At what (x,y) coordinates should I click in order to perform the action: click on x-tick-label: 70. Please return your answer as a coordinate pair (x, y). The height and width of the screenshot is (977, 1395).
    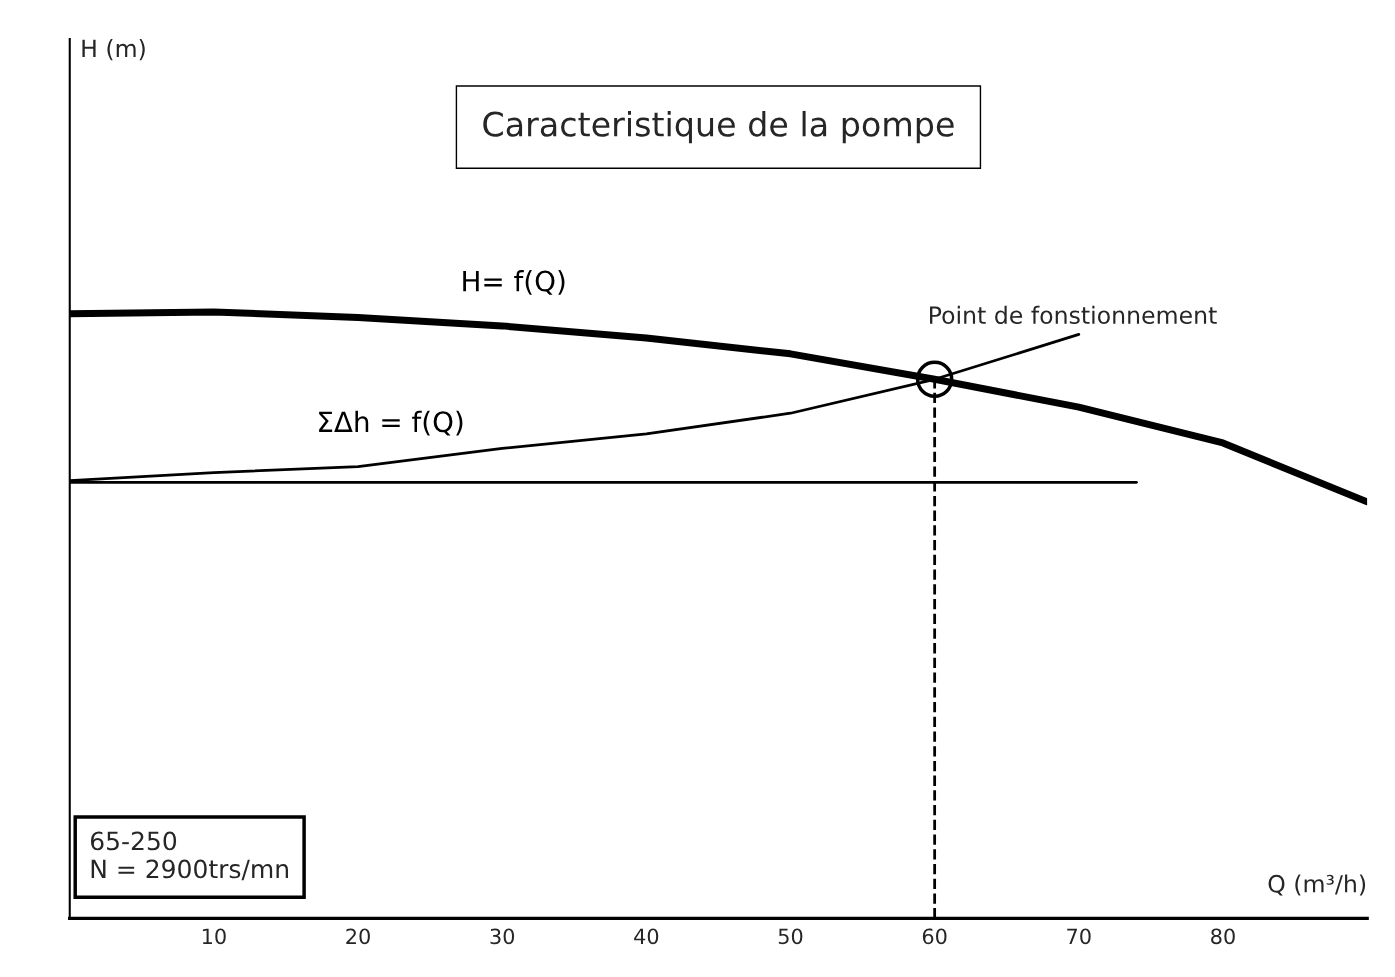
    Looking at the image, I should click on (1079, 936).